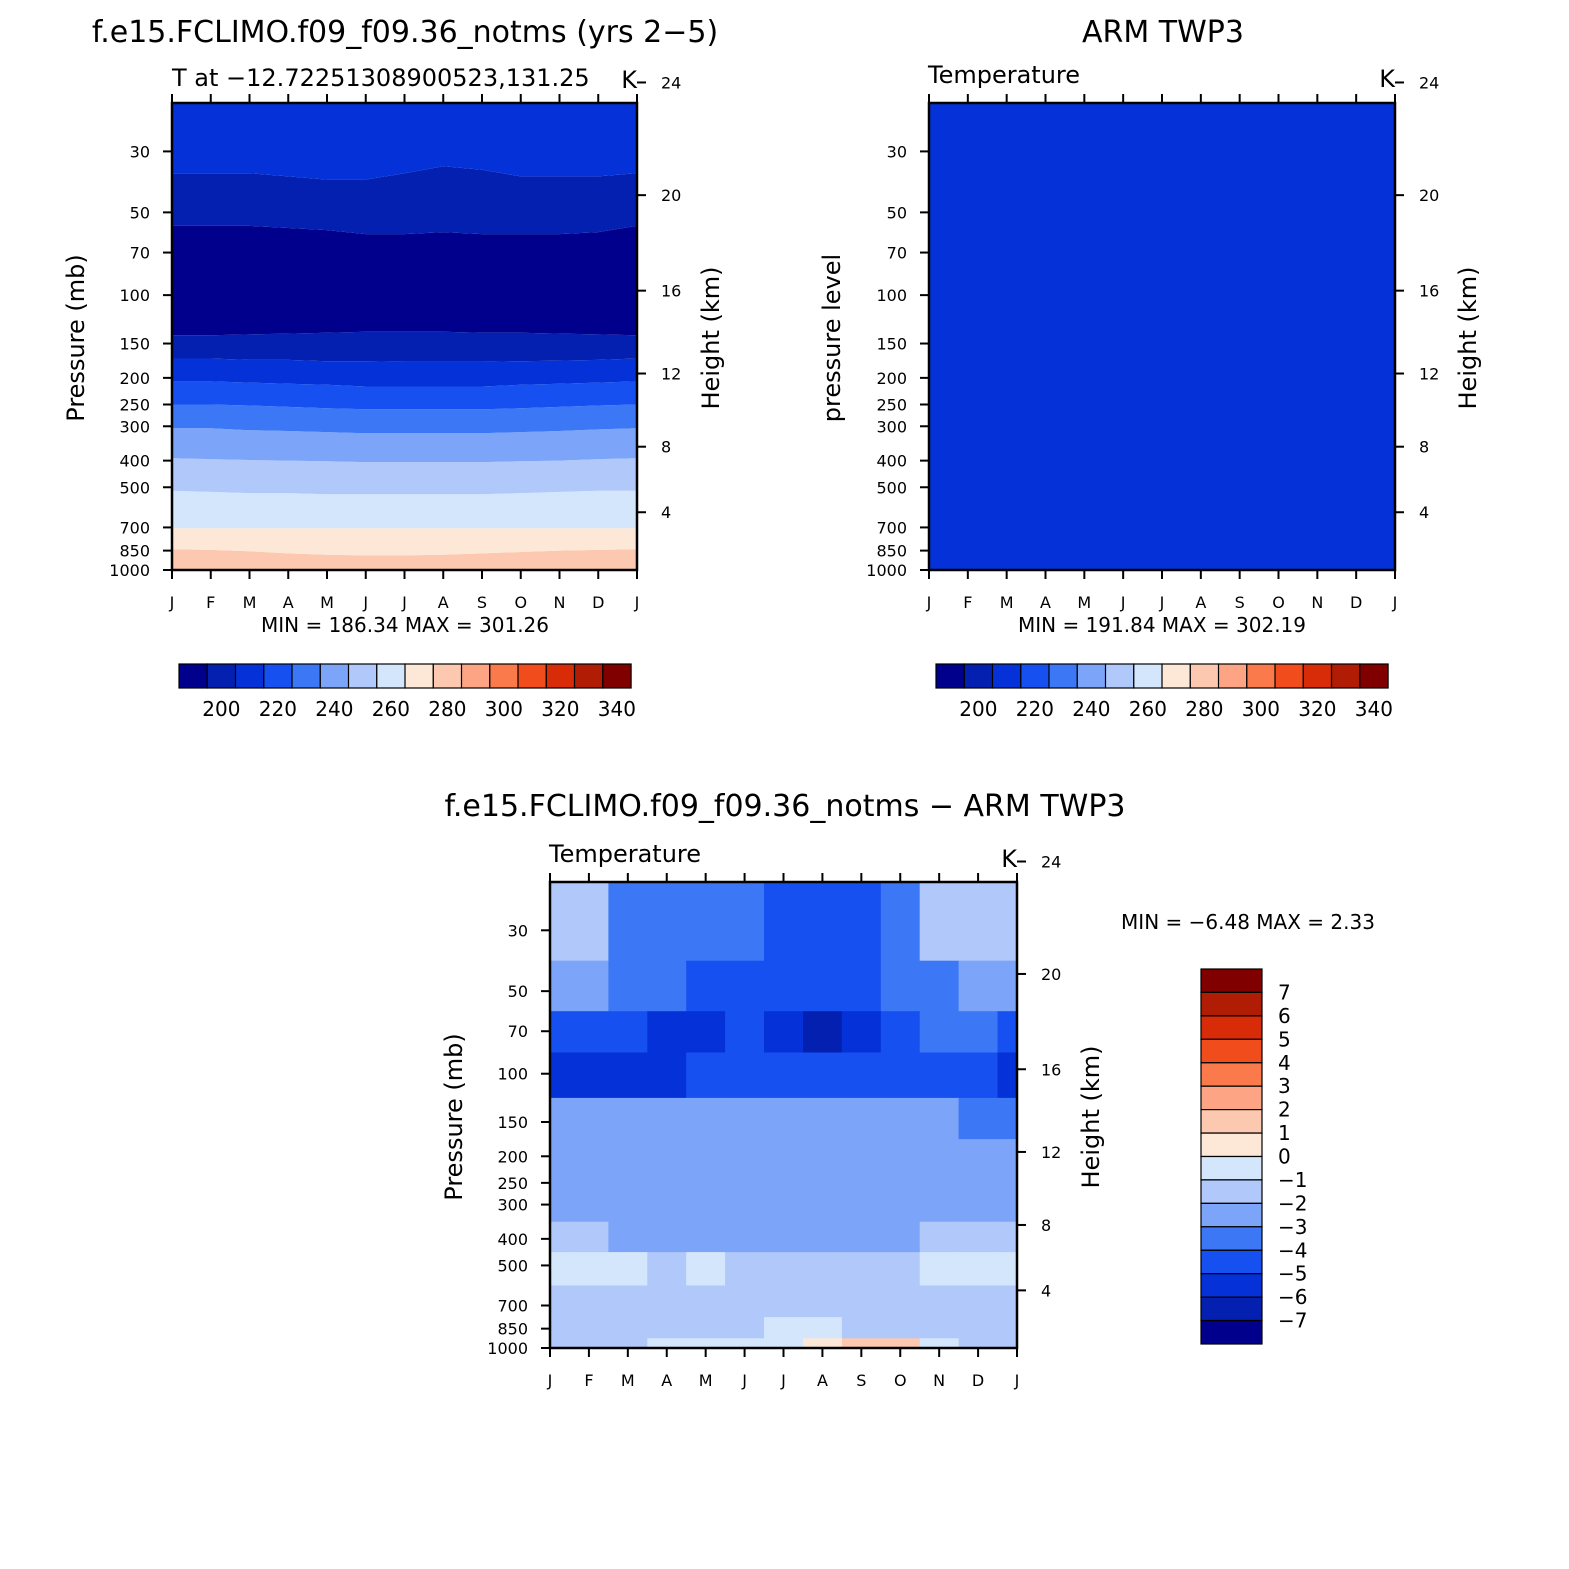 Image resolution: width=1569 pixels, height=1569 pixels. I want to click on panel2-colorbar-label: 340, so click(1374, 709).